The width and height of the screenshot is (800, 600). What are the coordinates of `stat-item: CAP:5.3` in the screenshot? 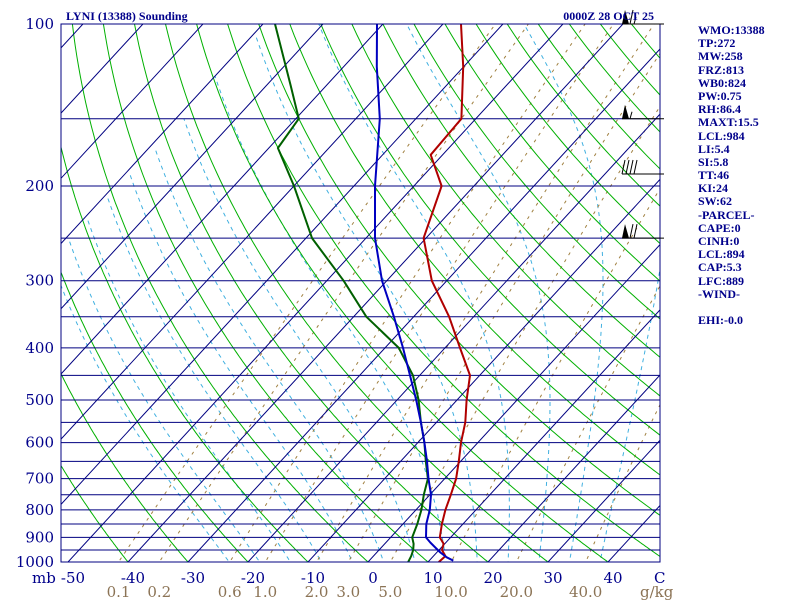 It's located at (720, 267).